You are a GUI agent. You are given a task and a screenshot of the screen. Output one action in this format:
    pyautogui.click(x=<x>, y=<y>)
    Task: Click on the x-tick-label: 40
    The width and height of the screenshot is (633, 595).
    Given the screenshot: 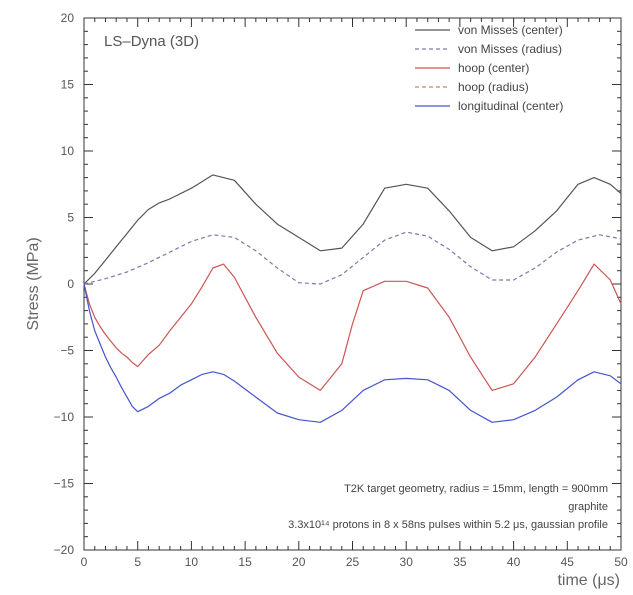 What is the action you would take?
    pyautogui.click(x=514, y=562)
    